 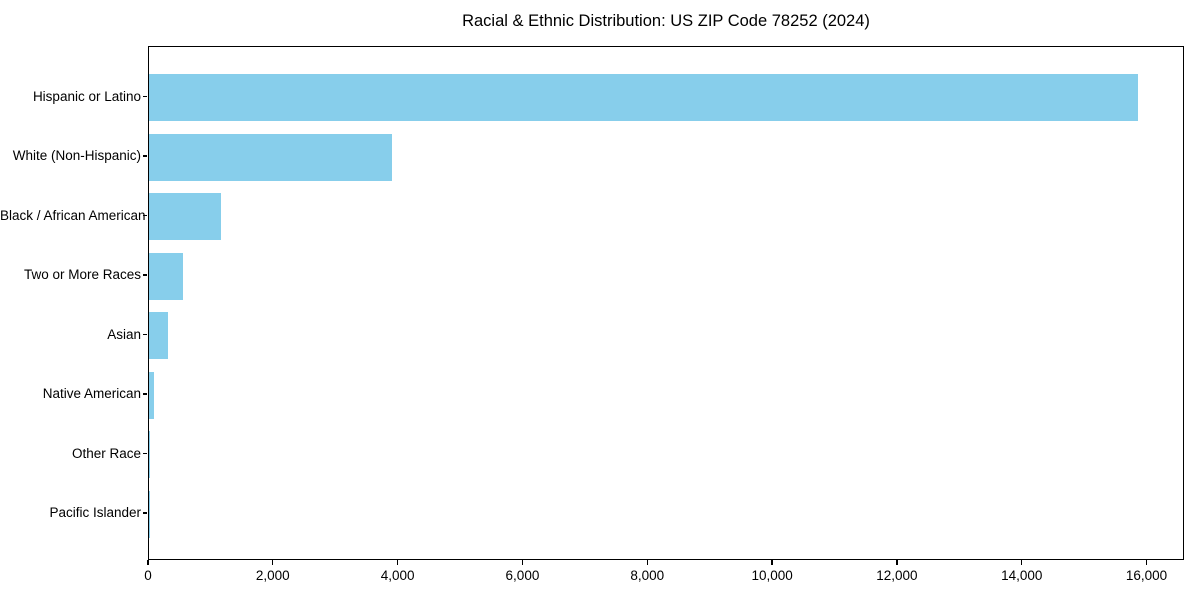 I want to click on x-tick-6,000, so click(x=522, y=562).